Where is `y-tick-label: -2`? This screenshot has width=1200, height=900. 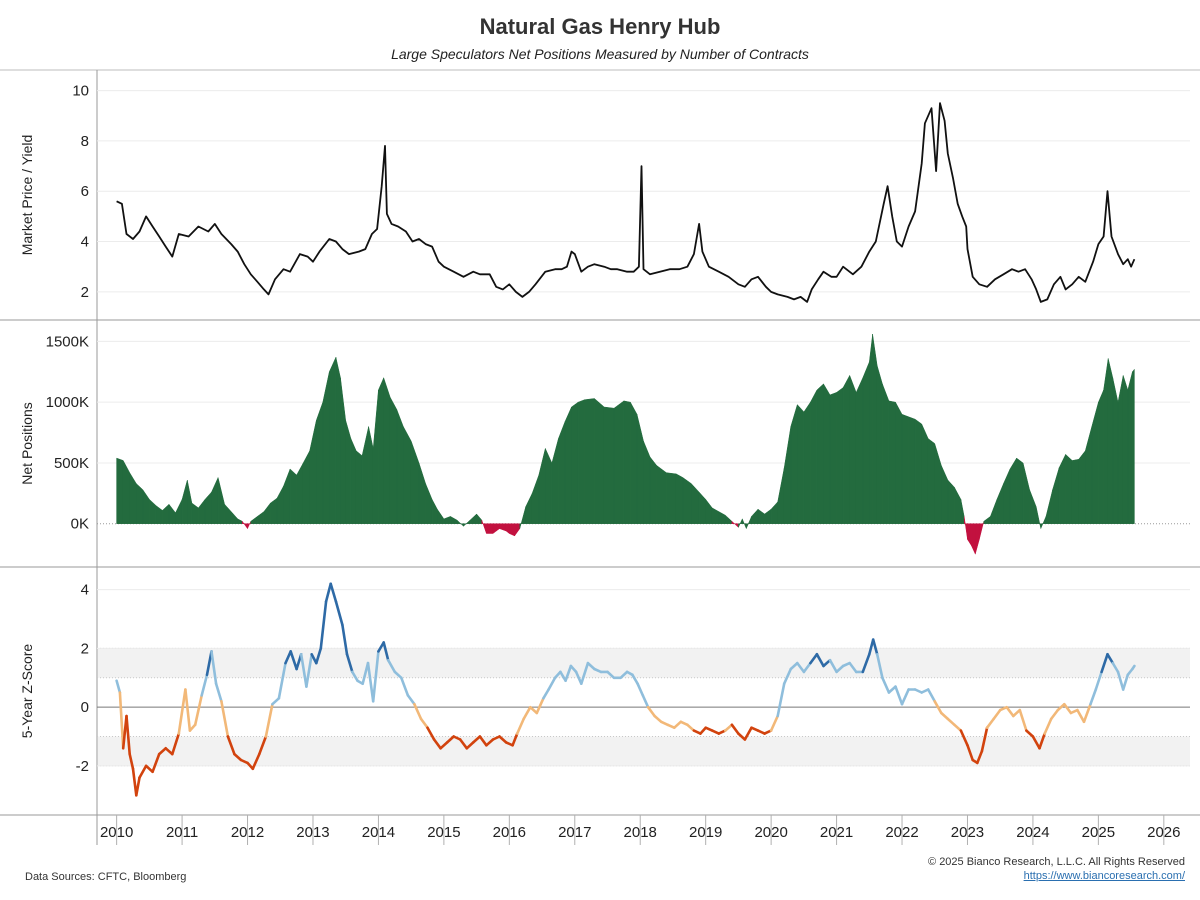 y-tick-label: -2 is located at coordinates (82, 766).